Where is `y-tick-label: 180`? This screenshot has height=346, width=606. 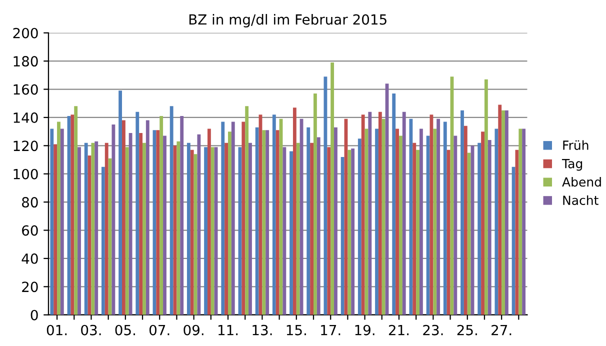 y-tick-label: 180 is located at coordinates (26, 61).